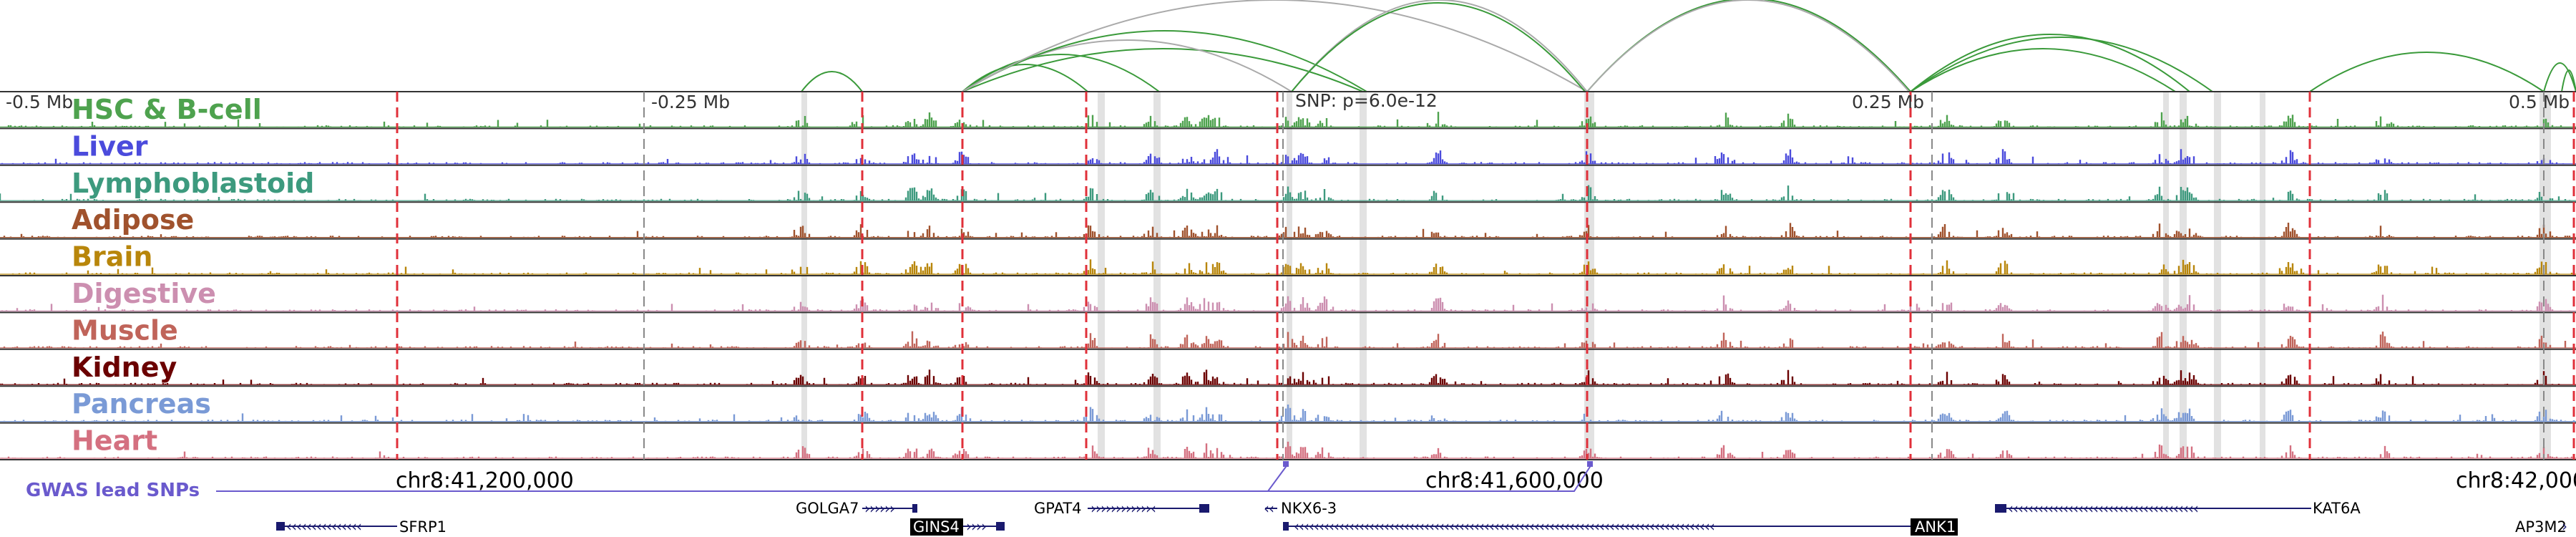 The height and width of the screenshot is (537, 2576). What do you see at coordinates (1058, 508) in the screenshot?
I see `gene-label-gpat4: GPAT4` at bounding box center [1058, 508].